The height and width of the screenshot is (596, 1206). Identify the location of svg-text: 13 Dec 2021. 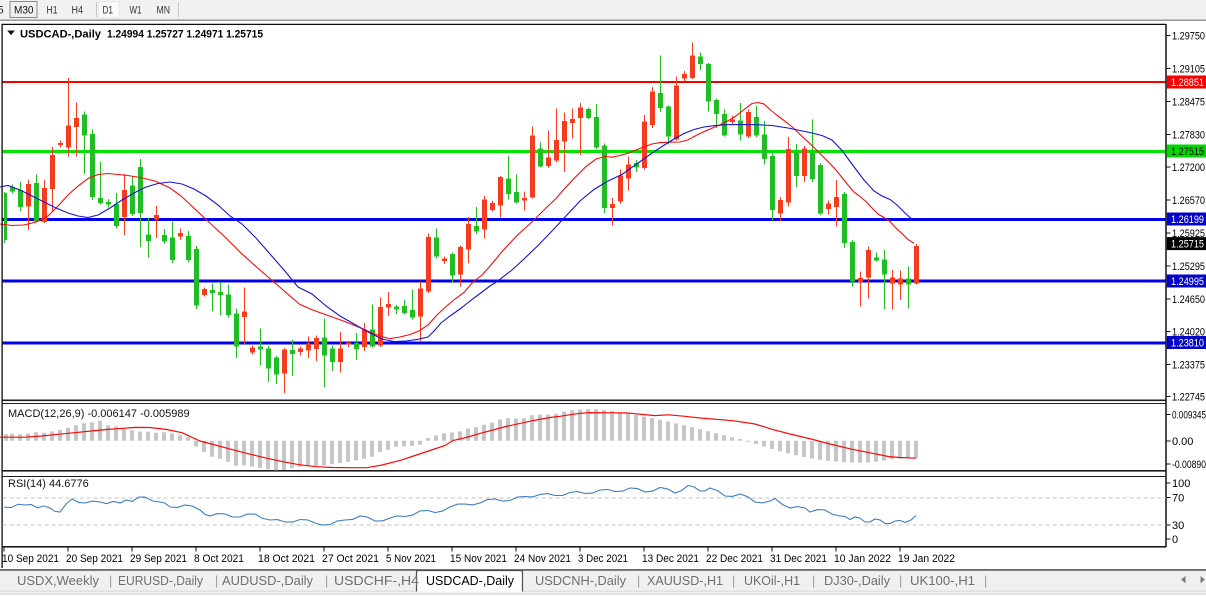
(670, 559).